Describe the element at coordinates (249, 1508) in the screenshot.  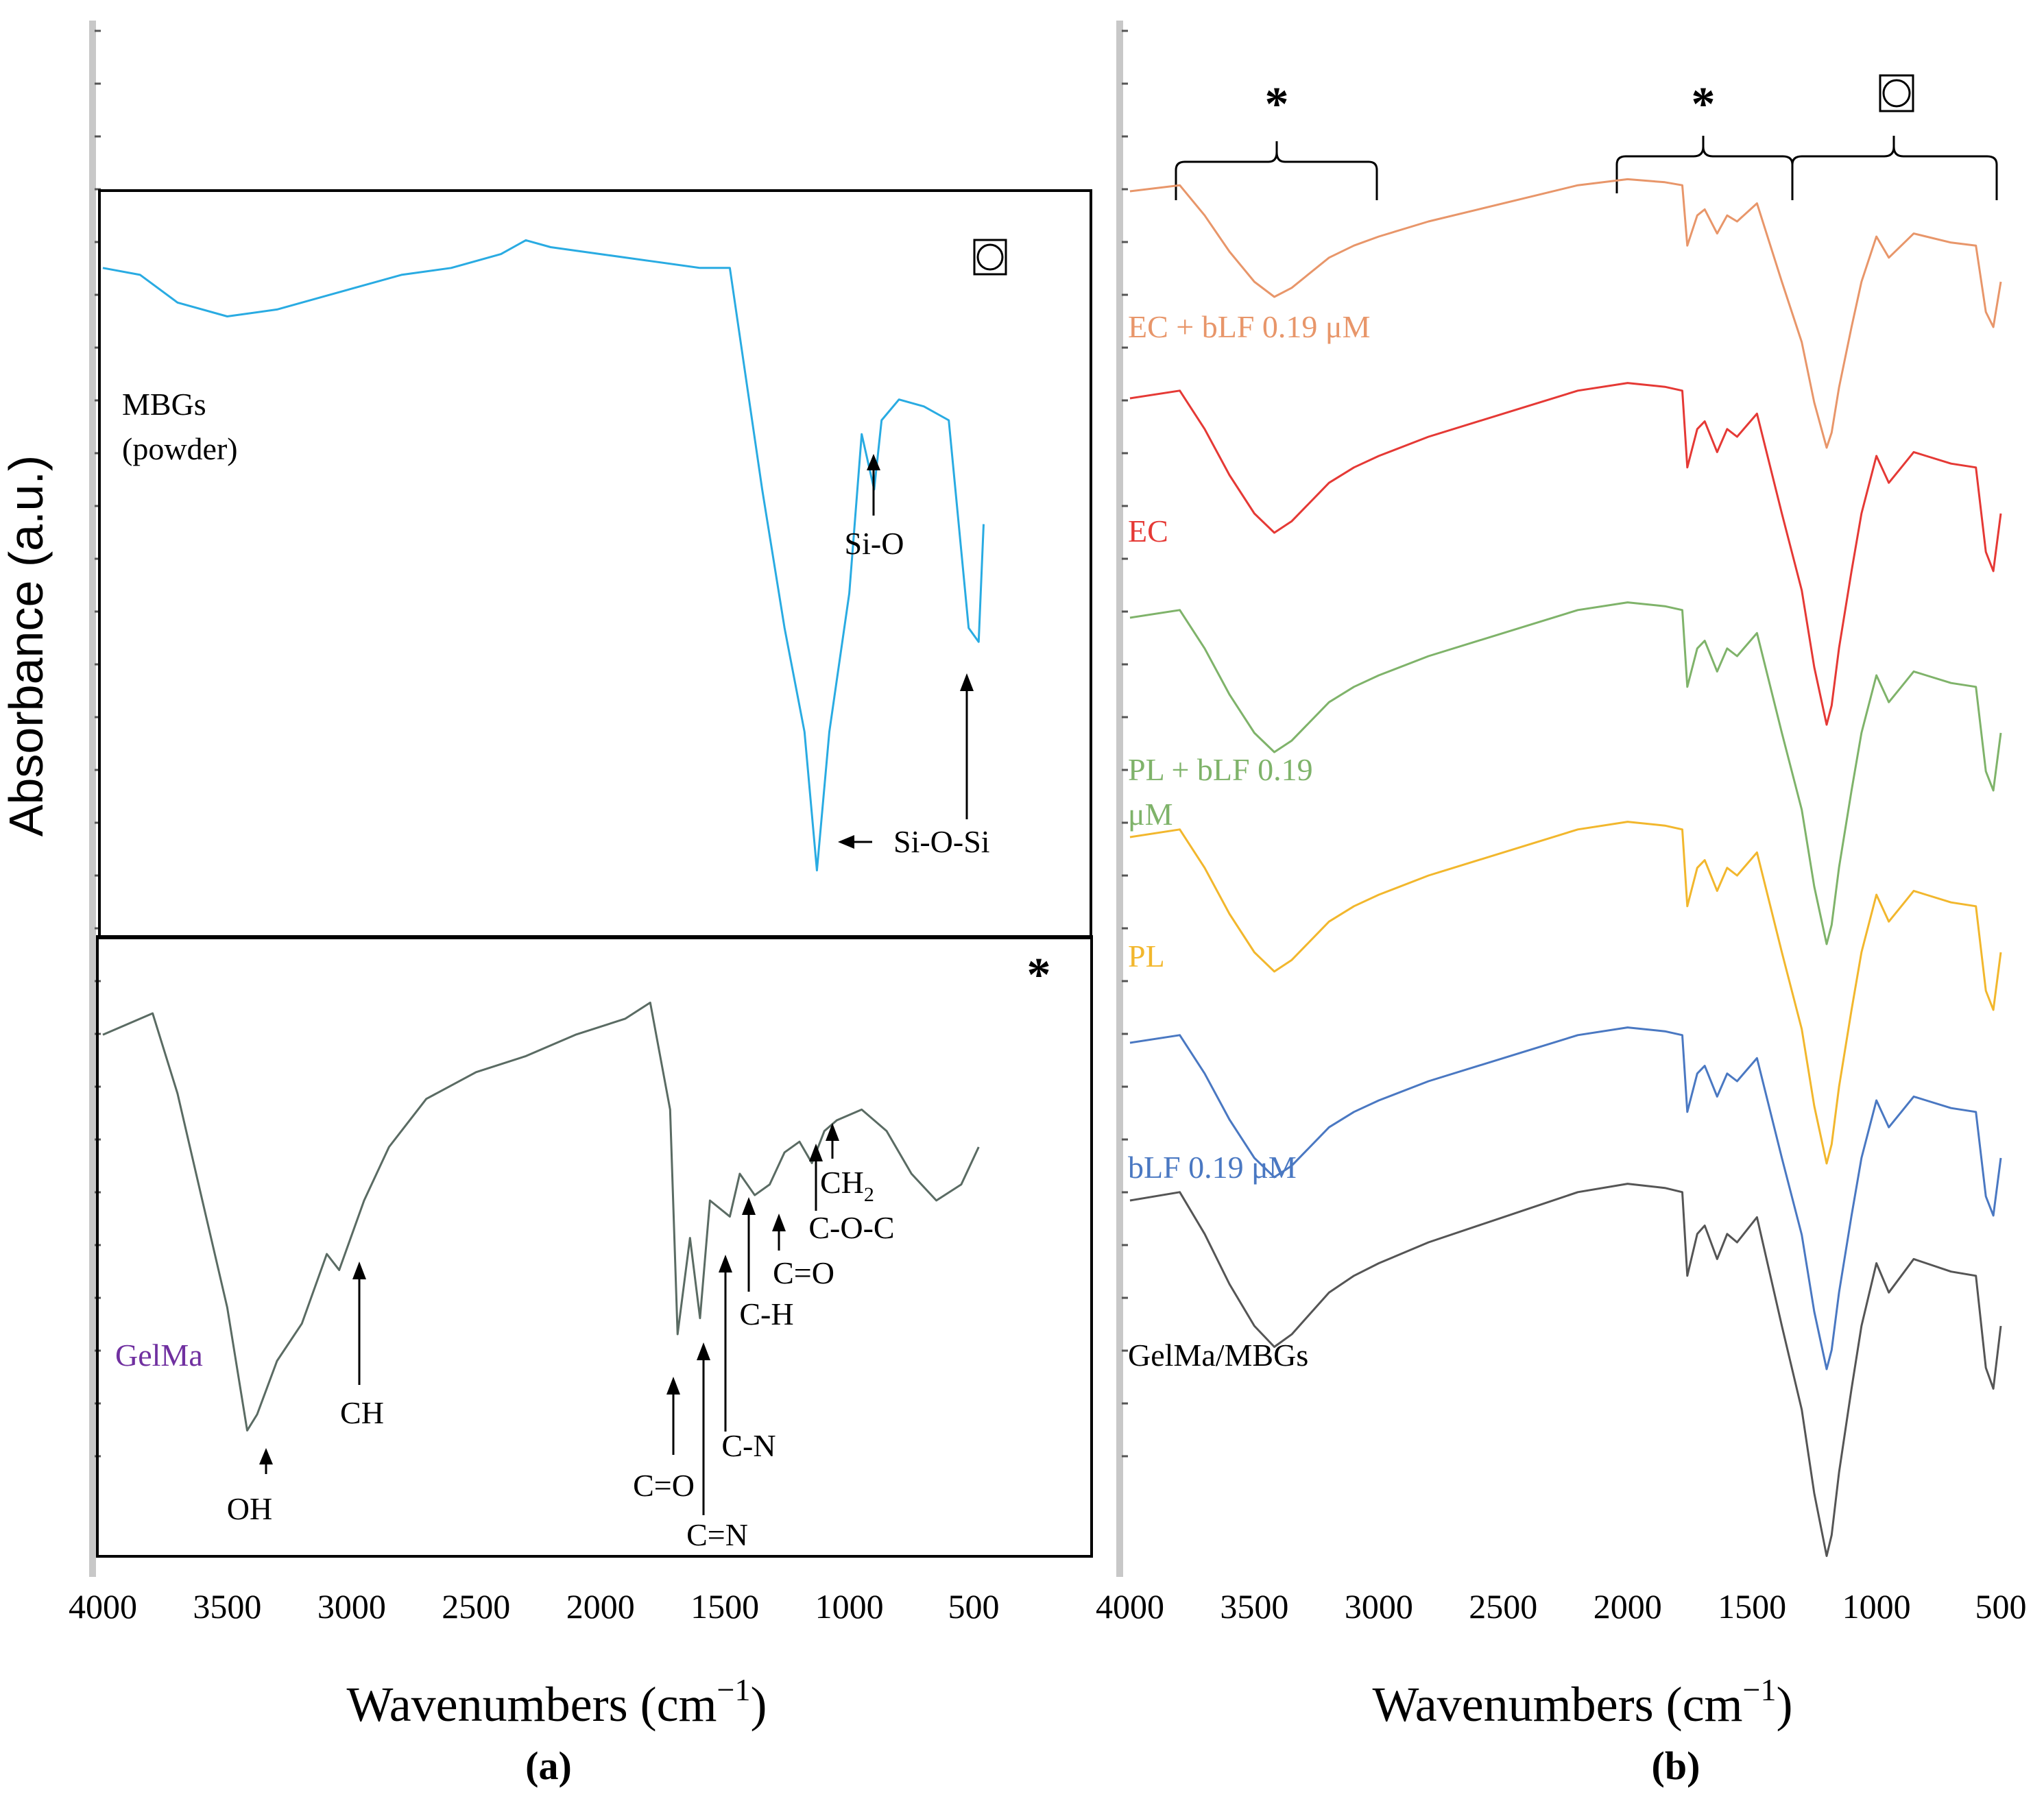
I see `oh-label: OH` at that location.